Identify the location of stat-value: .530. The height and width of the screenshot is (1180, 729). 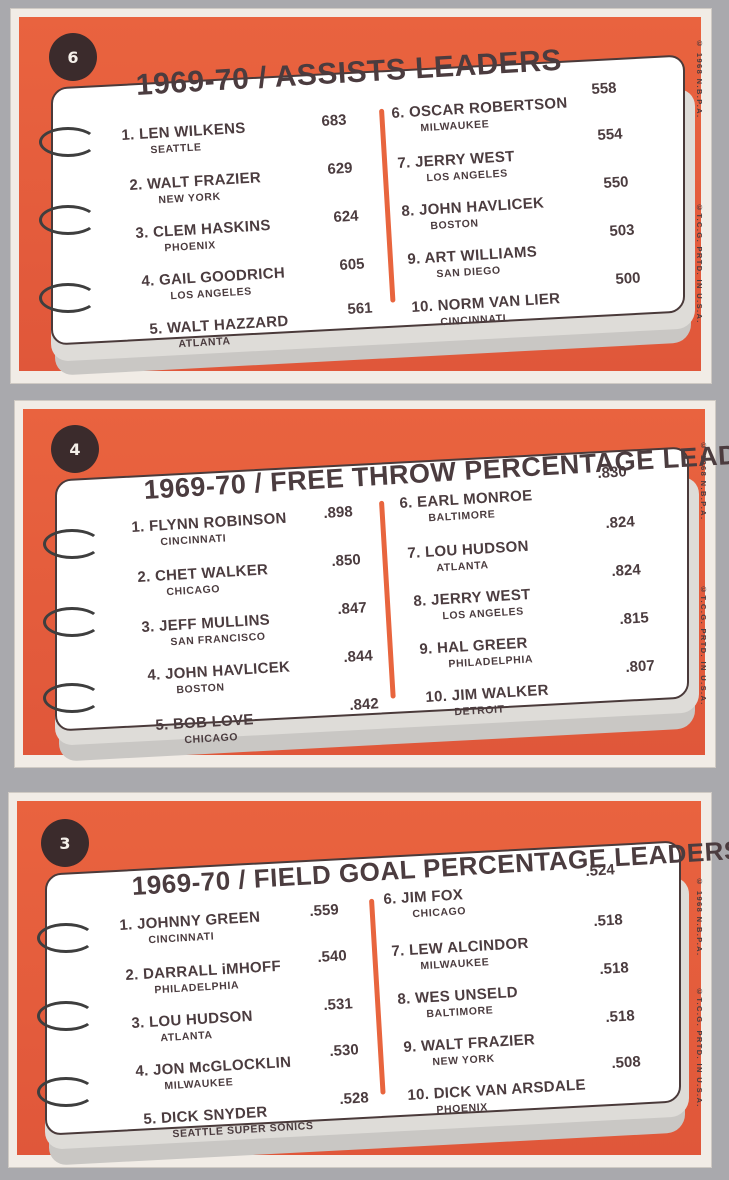
(344, 1050).